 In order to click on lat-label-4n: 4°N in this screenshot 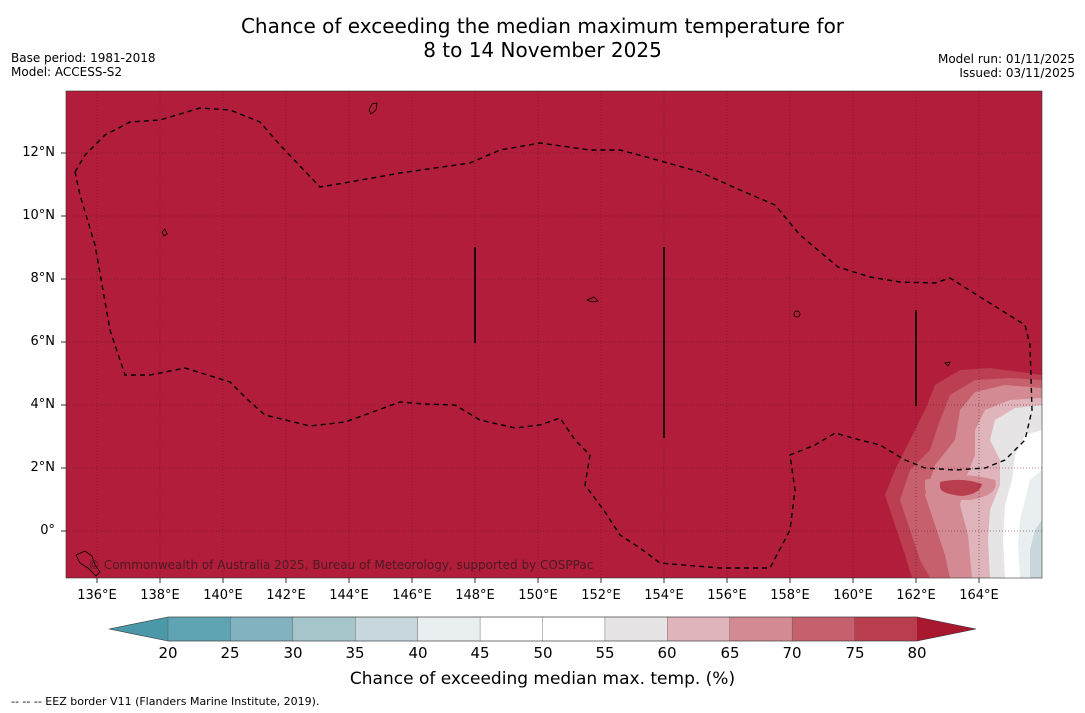, I will do `click(43, 404)`.